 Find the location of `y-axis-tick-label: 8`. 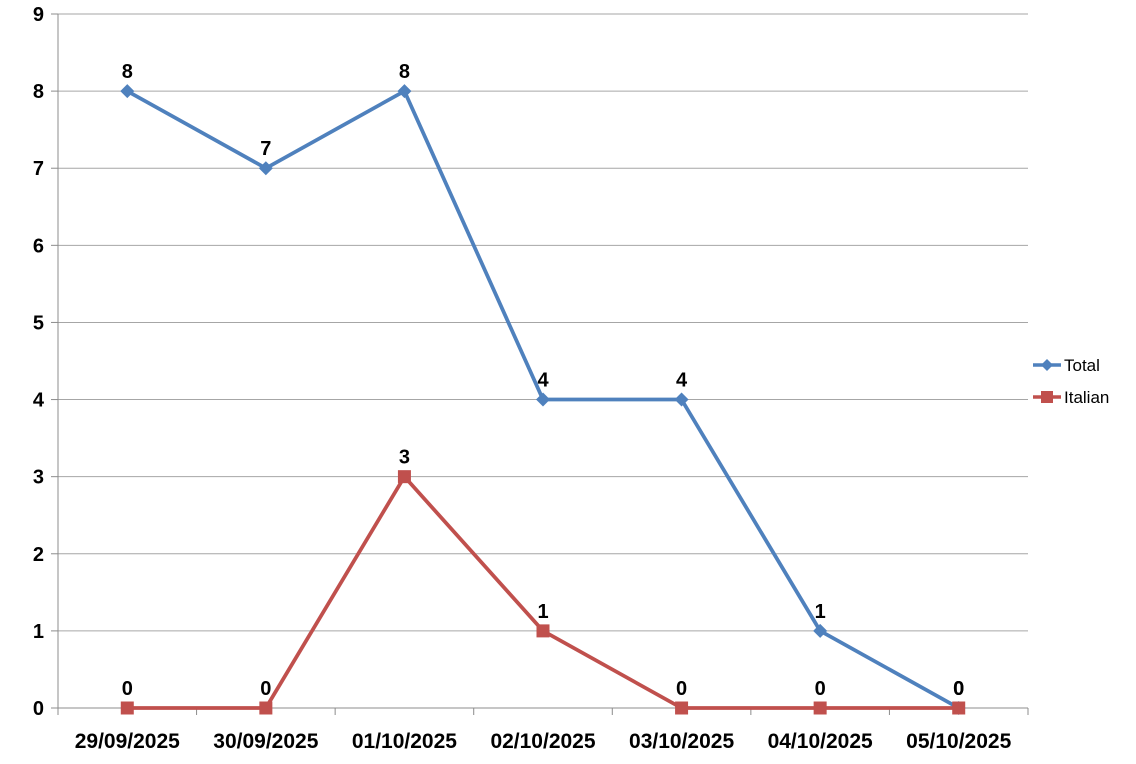

y-axis-tick-label: 8 is located at coordinates (38, 92).